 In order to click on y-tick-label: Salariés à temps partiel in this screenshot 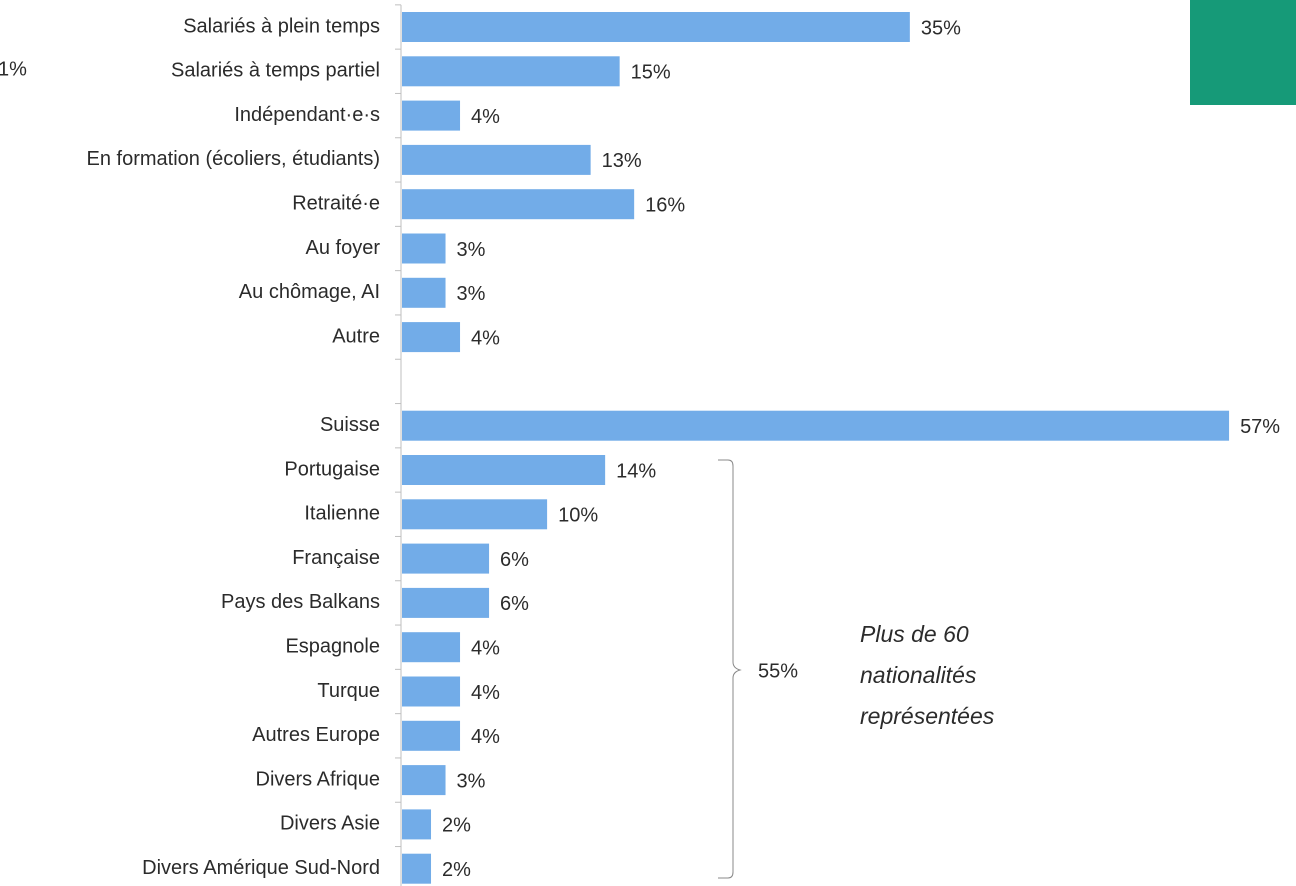, I will do `click(275, 71)`.